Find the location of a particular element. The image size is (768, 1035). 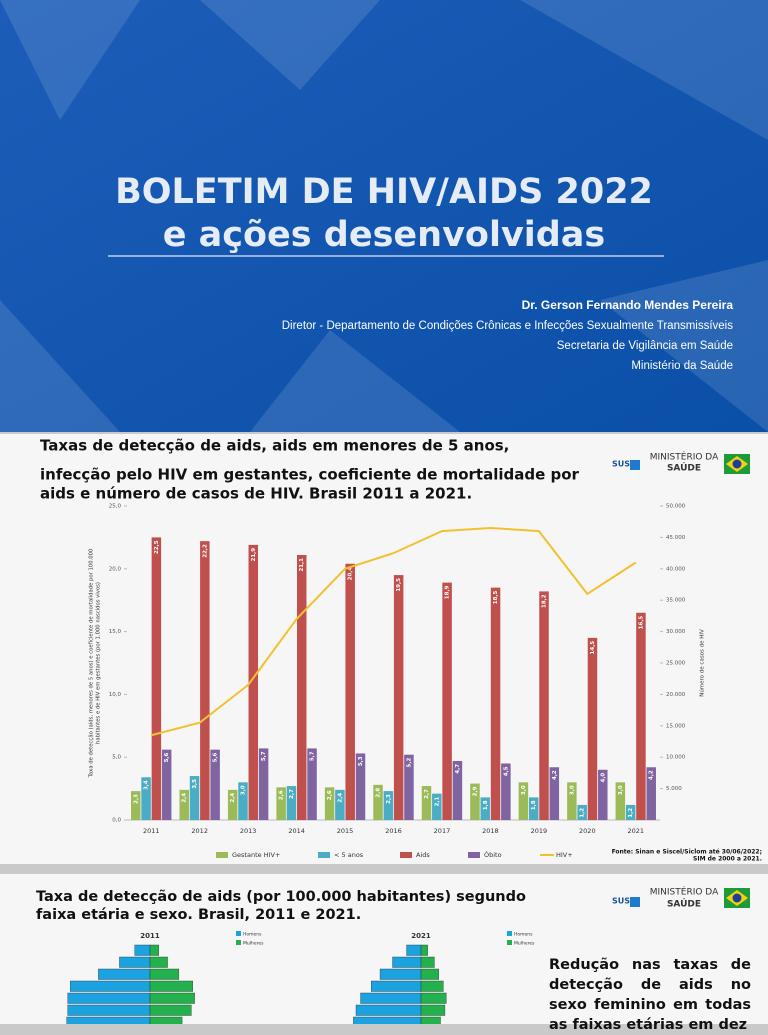

y2-tick-label: 40.000 is located at coordinates (676, 569).